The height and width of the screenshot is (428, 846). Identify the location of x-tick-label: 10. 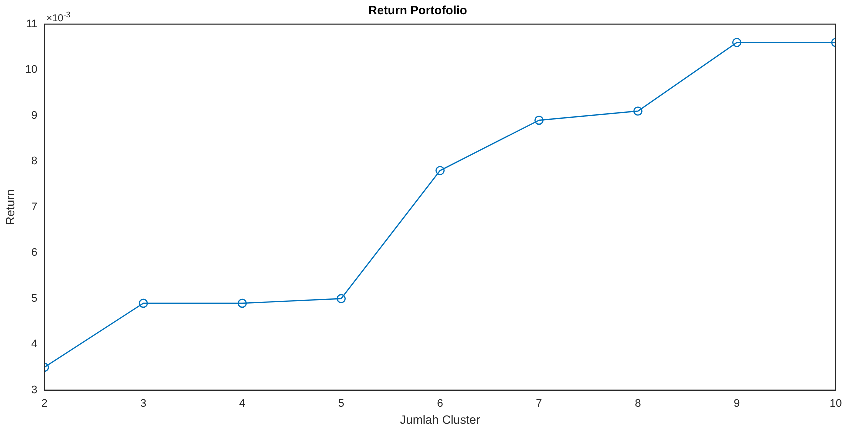
(836, 404).